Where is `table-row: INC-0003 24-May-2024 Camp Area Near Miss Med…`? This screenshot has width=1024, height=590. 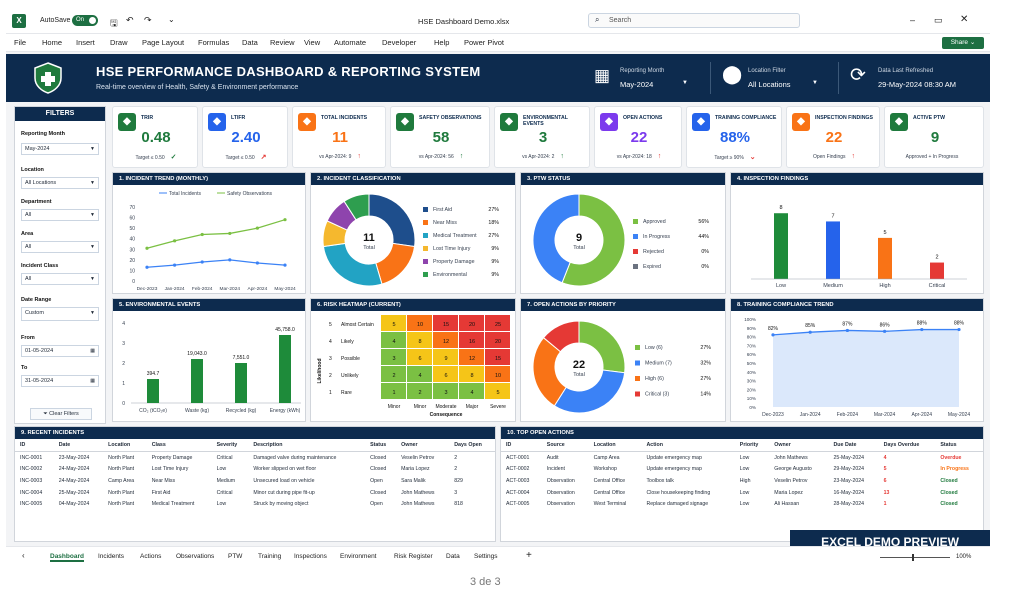 table-row: INC-0003 24-May-2024 Camp Area Near Miss Med… is located at coordinates (255, 481).